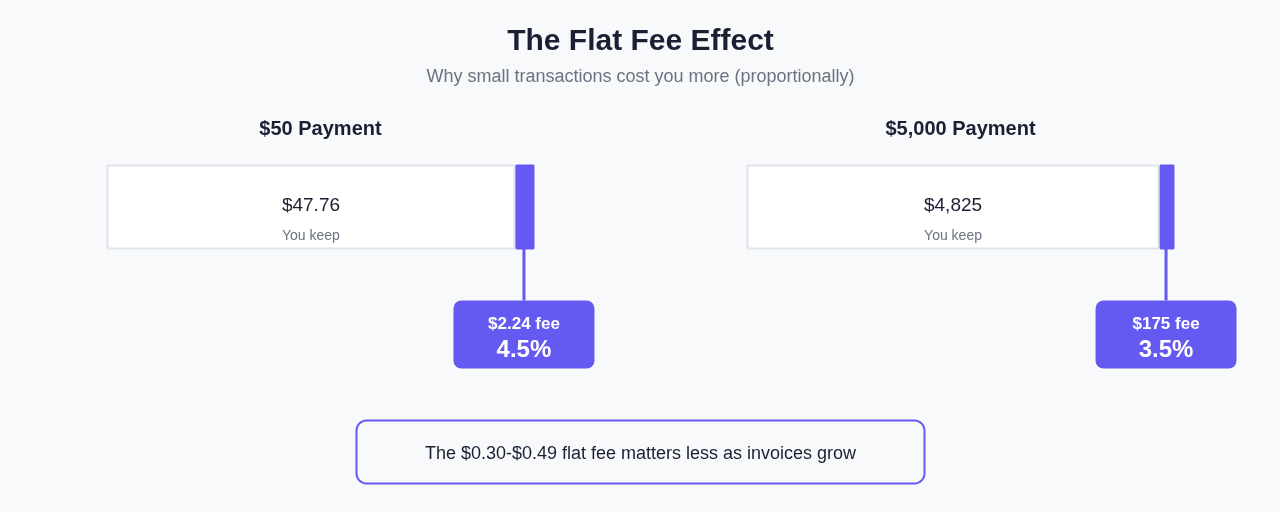 This screenshot has height=512, width=1280. Describe the element at coordinates (953, 204) in the screenshot. I see `data-label: $4,825` at that location.